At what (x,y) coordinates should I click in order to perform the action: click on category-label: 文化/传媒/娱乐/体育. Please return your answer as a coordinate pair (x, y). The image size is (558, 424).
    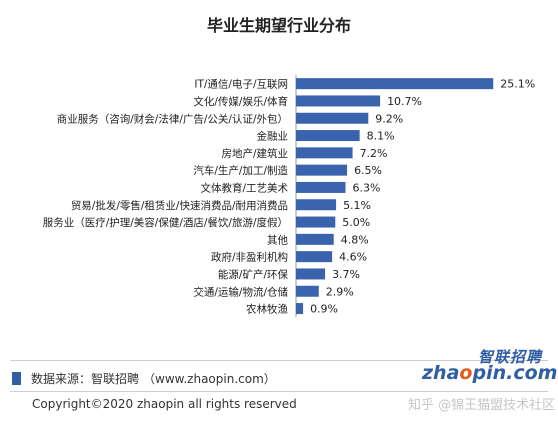
    Looking at the image, I should click on (240, 101).